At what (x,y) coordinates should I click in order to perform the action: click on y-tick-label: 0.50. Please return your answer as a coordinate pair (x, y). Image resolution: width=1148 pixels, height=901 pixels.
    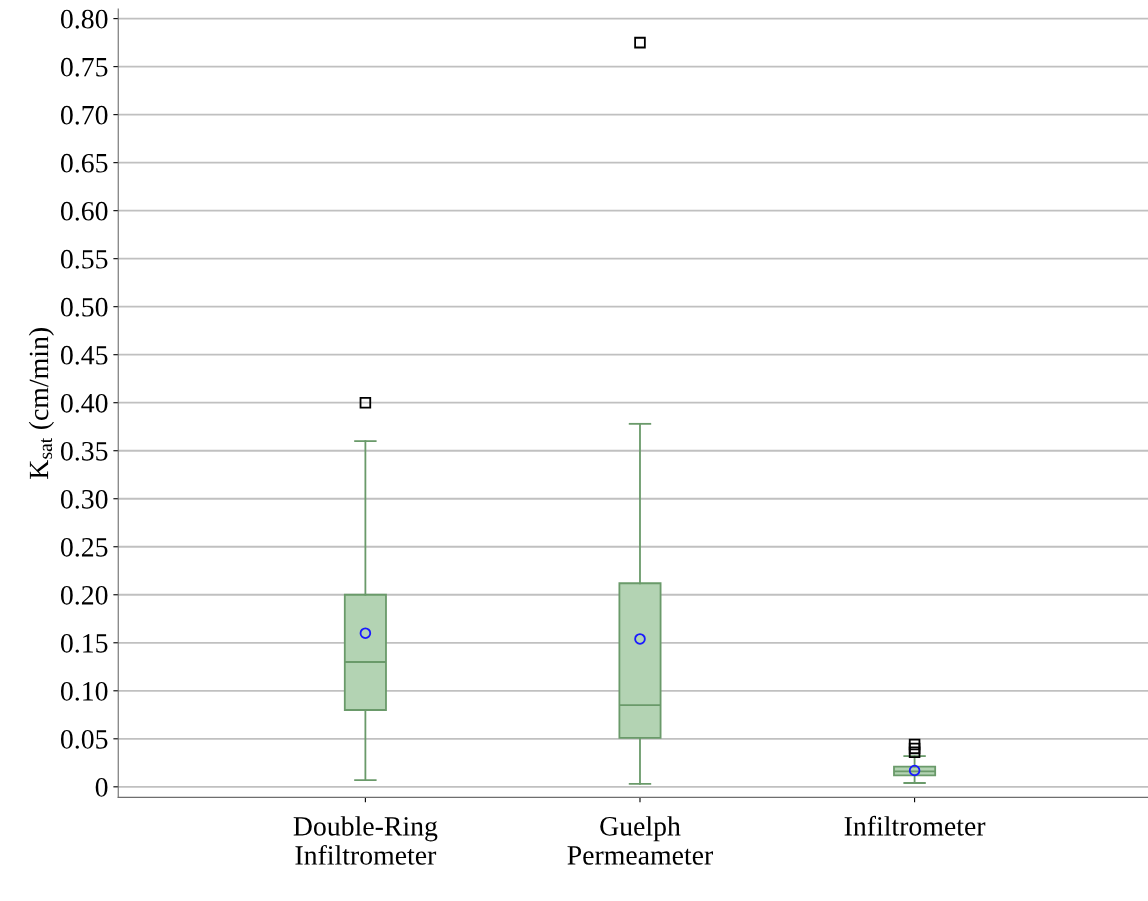
    Looking at the image, I should click on (84, 307).